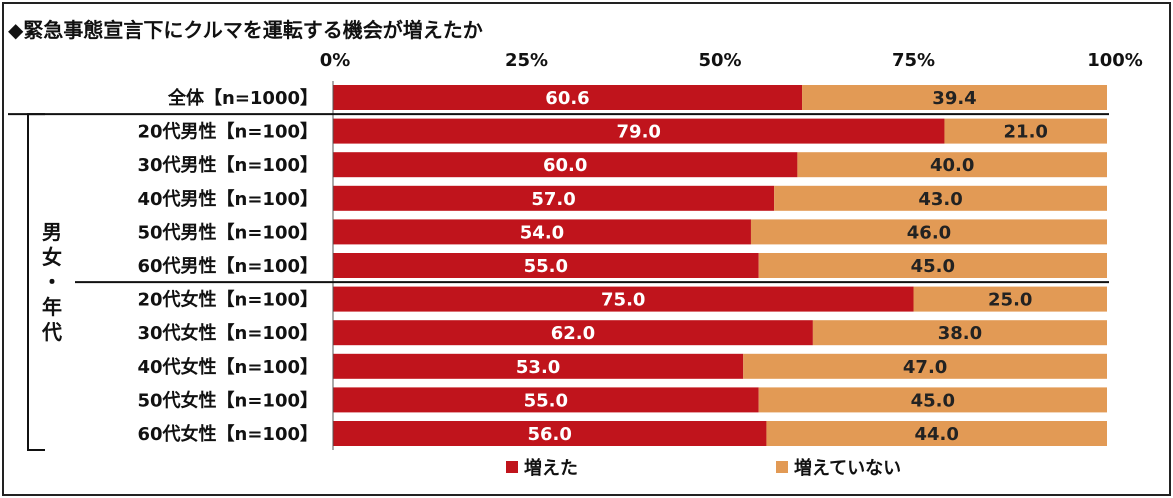 This screenshot has height=498, width=1173. What do you see at coordinates (227, 165) in the screenshot?
I see `category-label: 30代男性【n=100】` at bounding box center [227, 165].